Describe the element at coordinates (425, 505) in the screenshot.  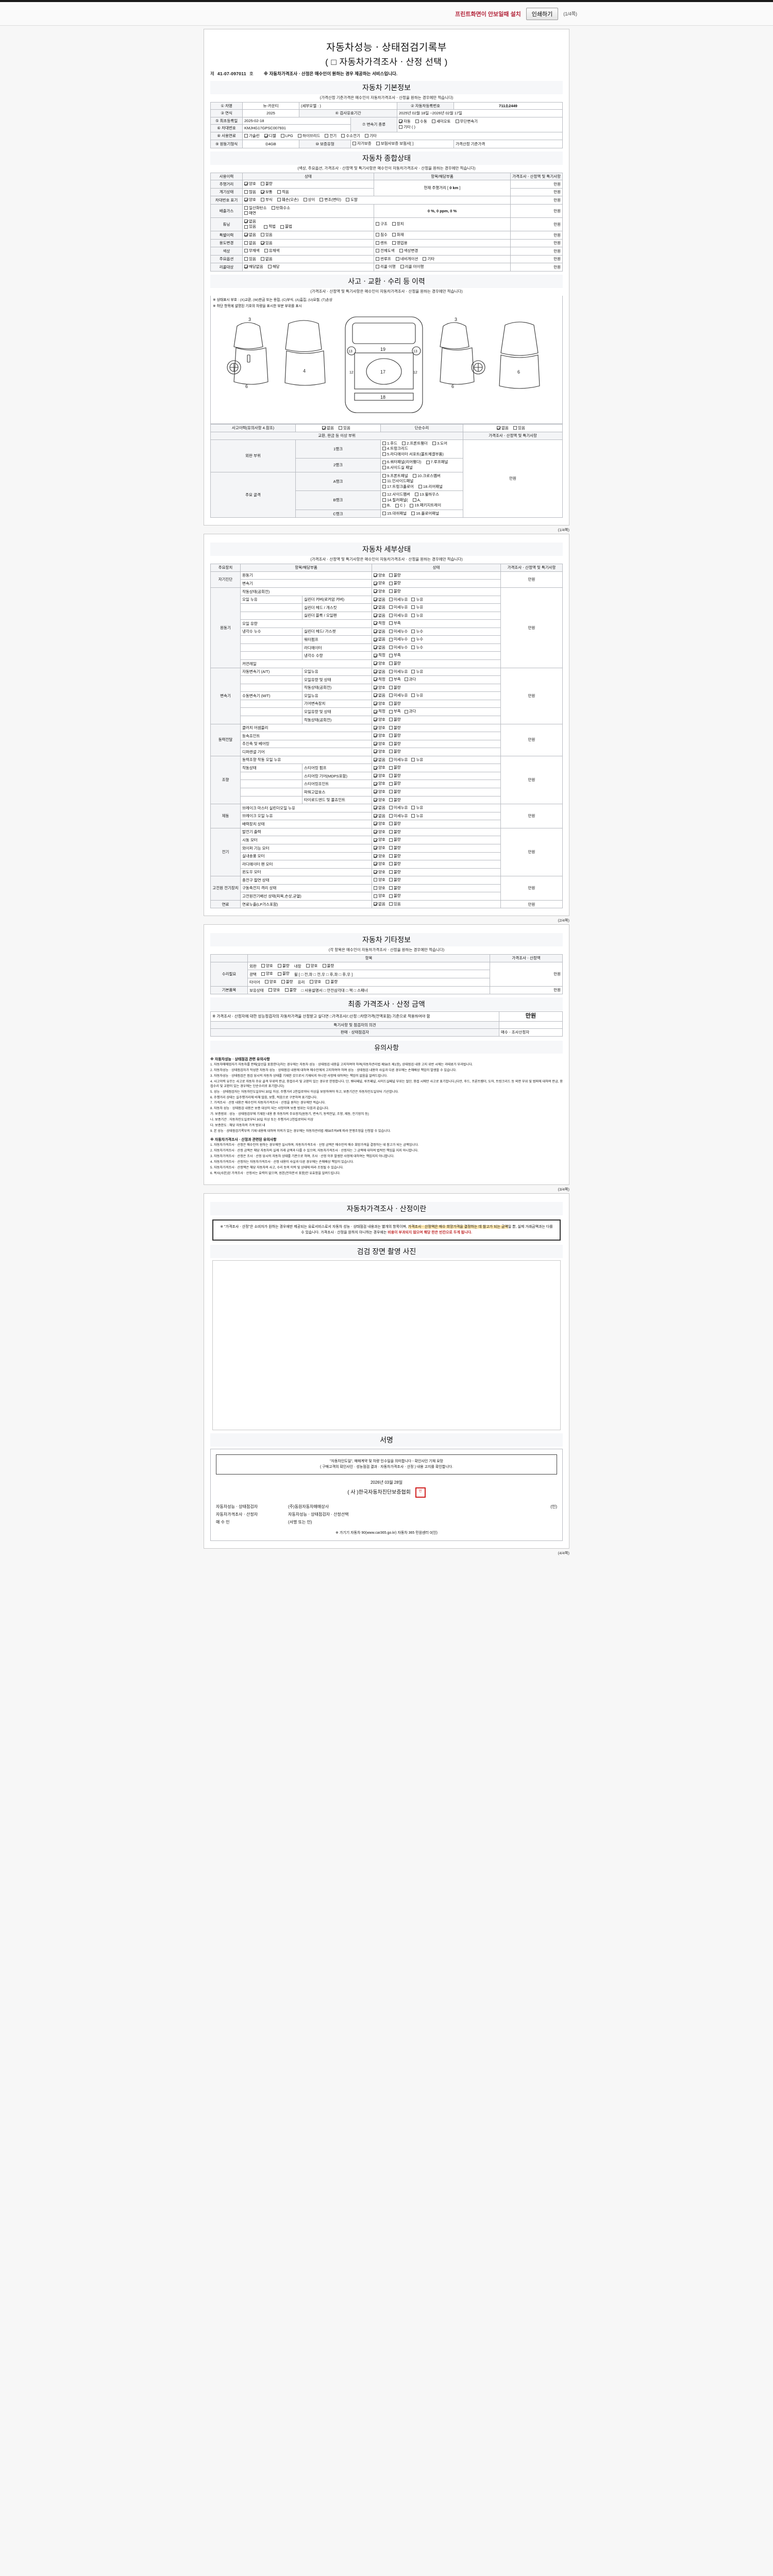
I see `part-package-tray: 19.패키지트레이` at that location.